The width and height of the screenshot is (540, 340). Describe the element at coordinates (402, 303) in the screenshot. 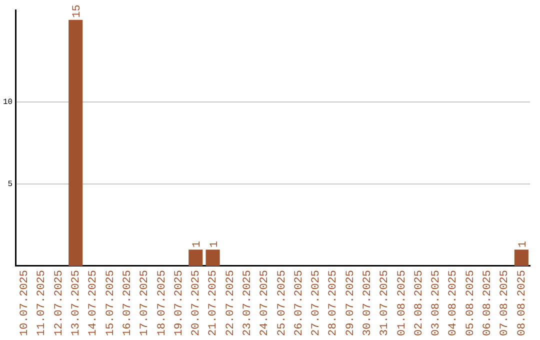

I see `x-tick-label: 01.08.2025` at that location.